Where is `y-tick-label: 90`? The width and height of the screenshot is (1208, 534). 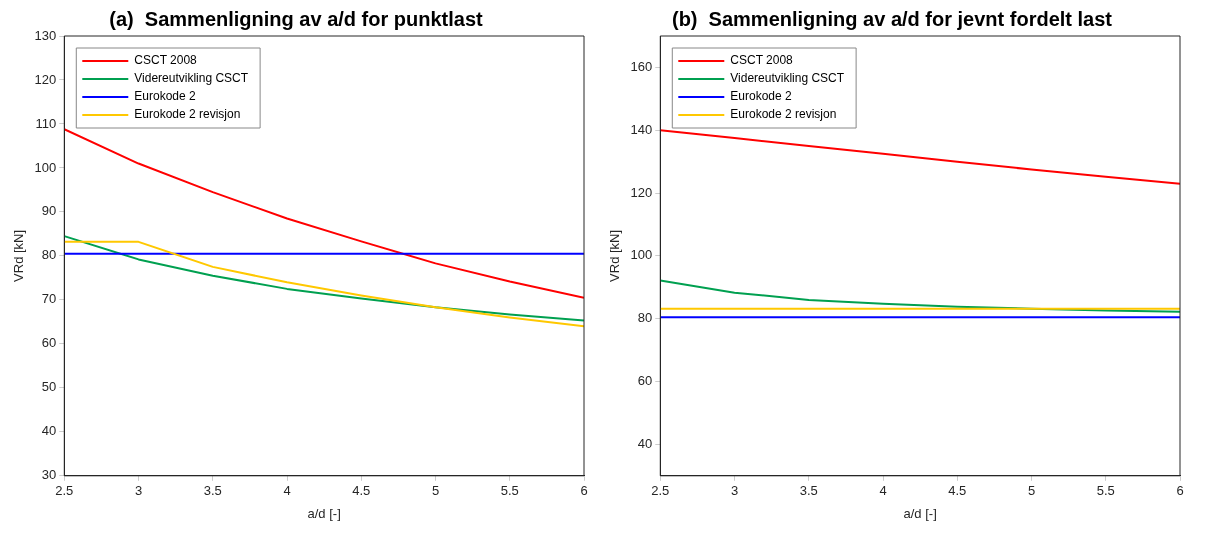
y-tick-label: 90 is located at coordinates (49, 211).